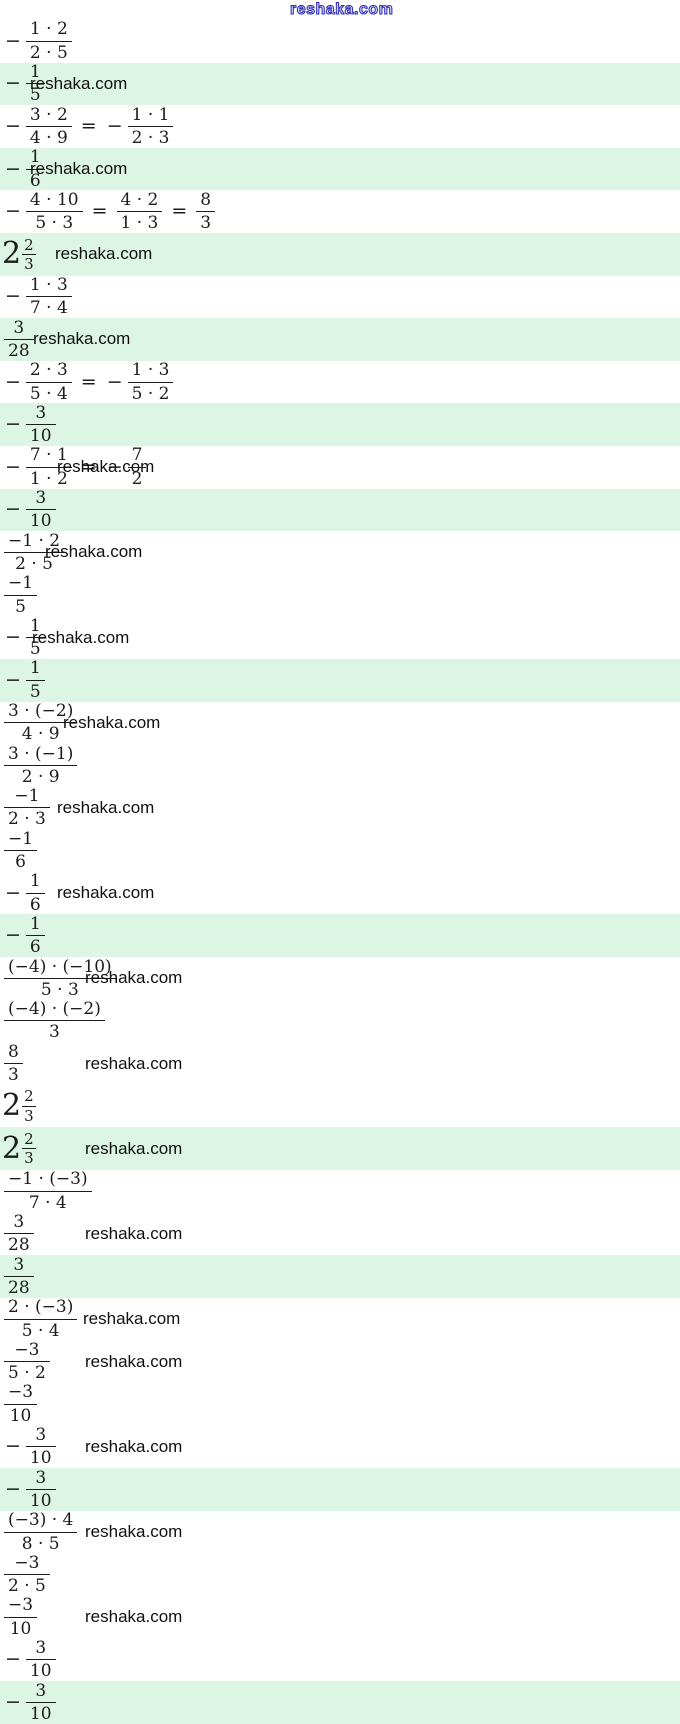  I want to click on fraction: −3 2 · 5, so click(27, 1574).